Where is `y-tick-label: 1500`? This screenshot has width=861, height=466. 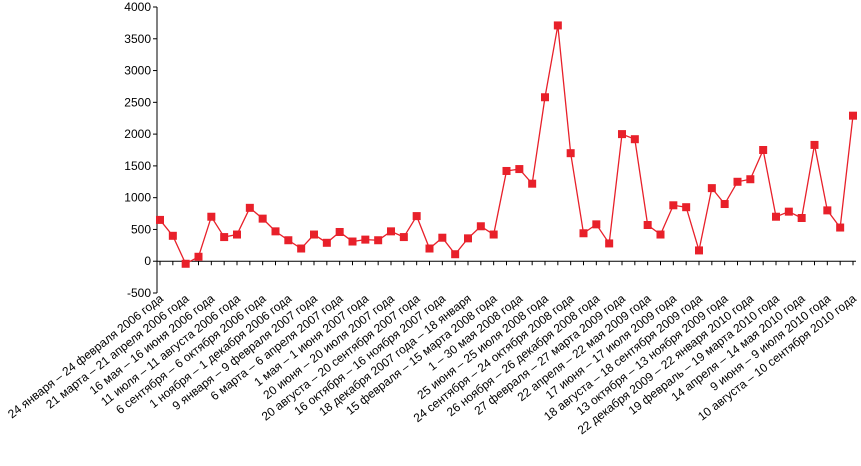 y-tick-label: 1500 is located at coordinates (137, 166).